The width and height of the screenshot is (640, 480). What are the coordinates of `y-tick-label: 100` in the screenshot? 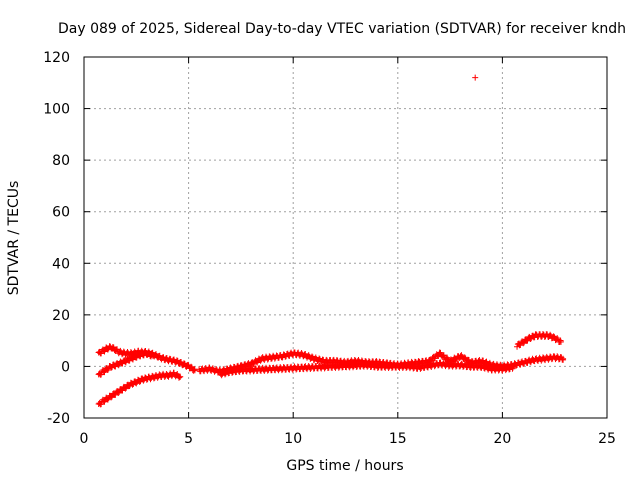 It's located at (56, 110).